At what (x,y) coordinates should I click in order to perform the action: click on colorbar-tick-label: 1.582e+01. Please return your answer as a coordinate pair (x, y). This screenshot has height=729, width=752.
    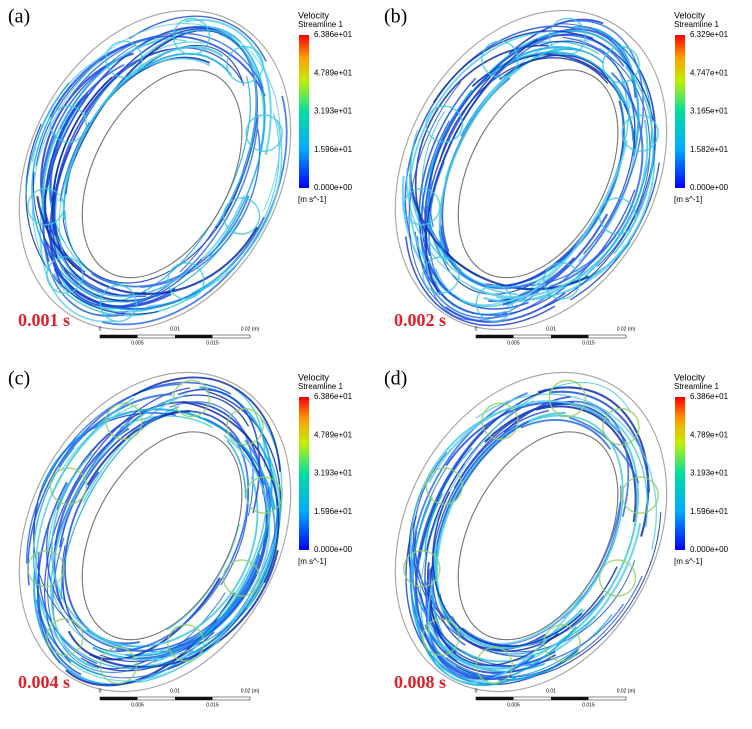
    Looking at the image, I should click on (709, 149).